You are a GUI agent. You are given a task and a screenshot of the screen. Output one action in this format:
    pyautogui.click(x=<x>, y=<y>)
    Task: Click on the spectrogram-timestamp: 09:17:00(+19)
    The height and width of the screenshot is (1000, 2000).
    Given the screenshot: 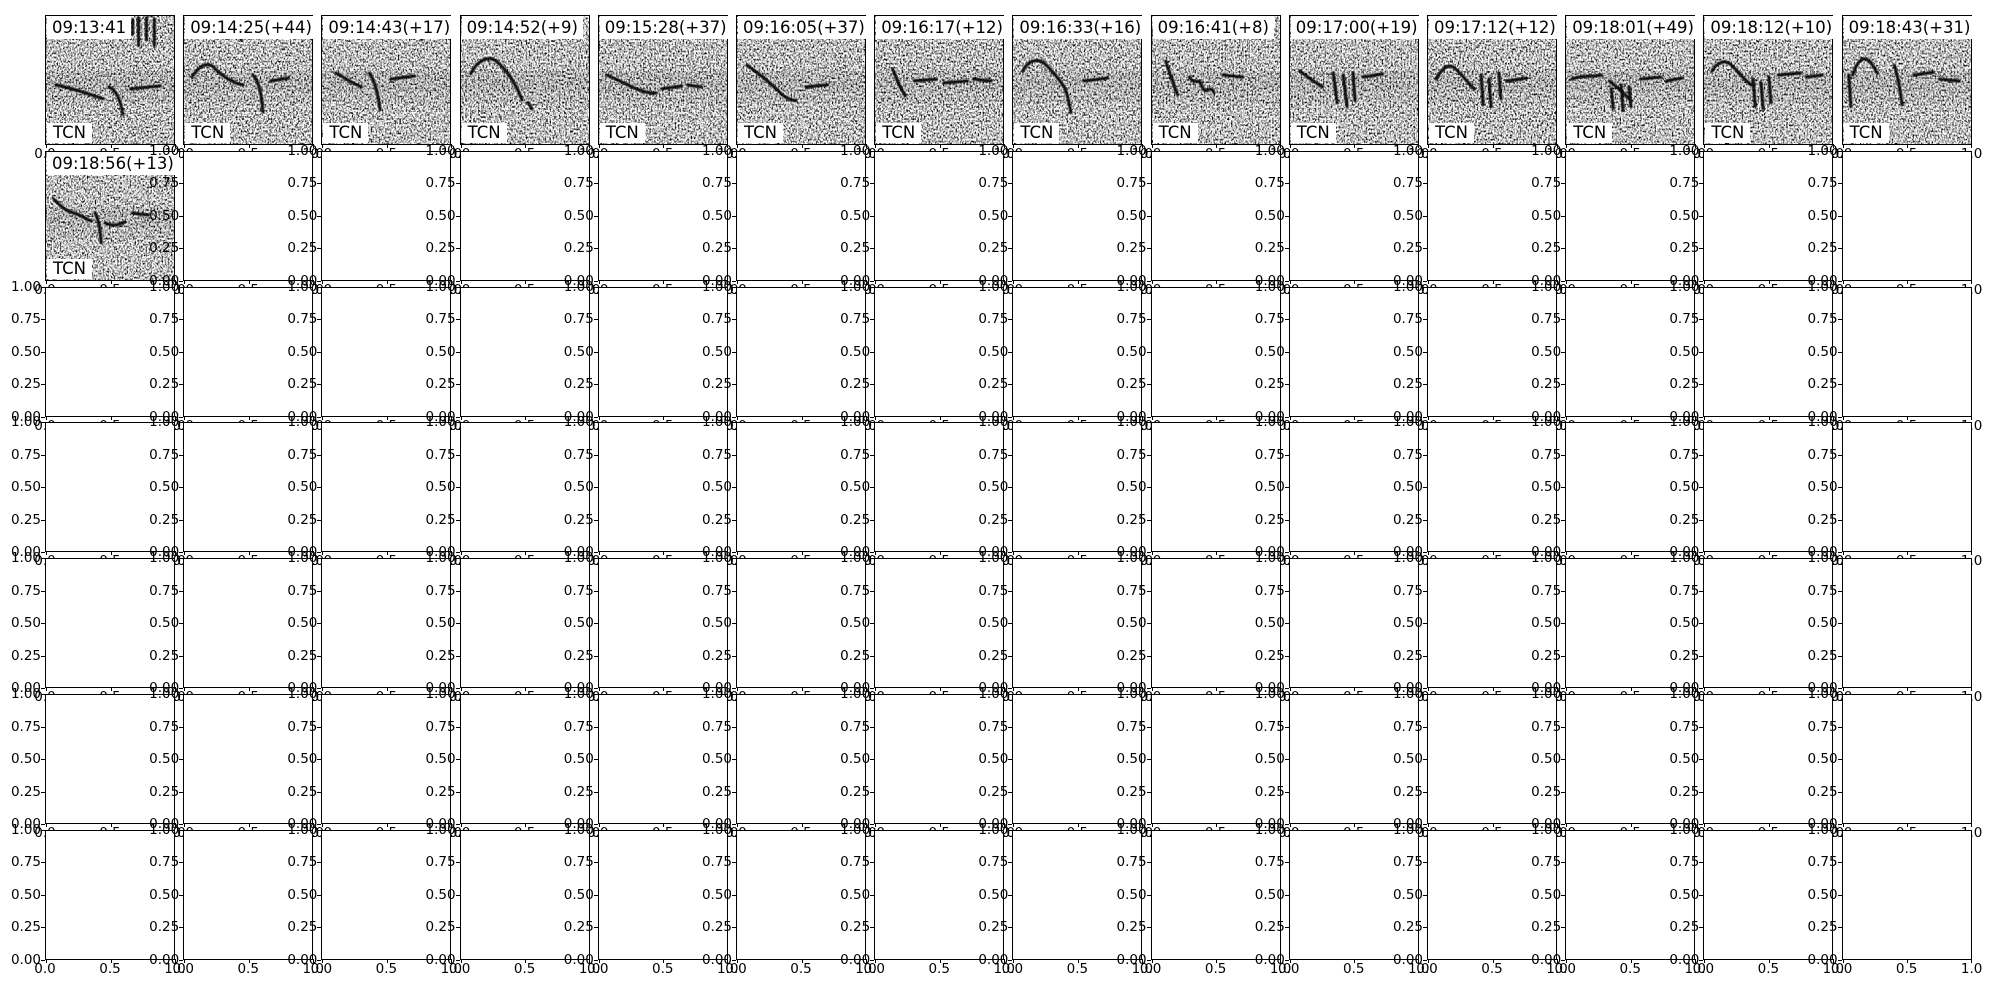 What is the action you would take?
    pyautogui.click(x=1356, y=27)
    